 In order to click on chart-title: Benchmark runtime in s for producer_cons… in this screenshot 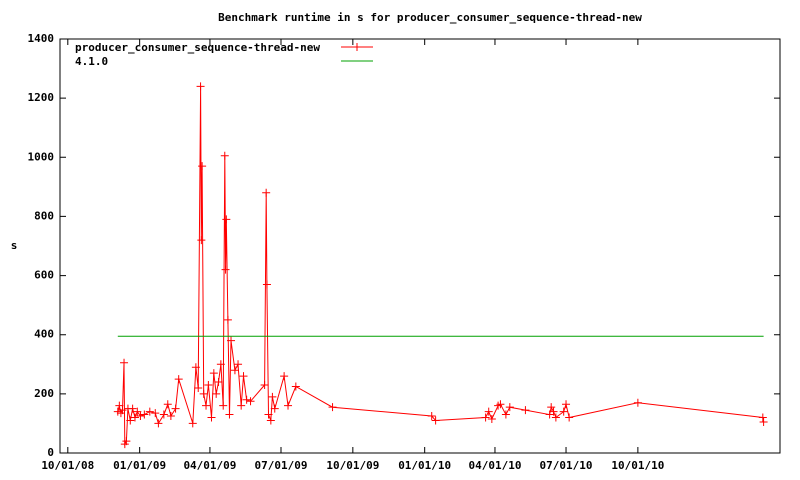, I will do `click(430, 17)`.